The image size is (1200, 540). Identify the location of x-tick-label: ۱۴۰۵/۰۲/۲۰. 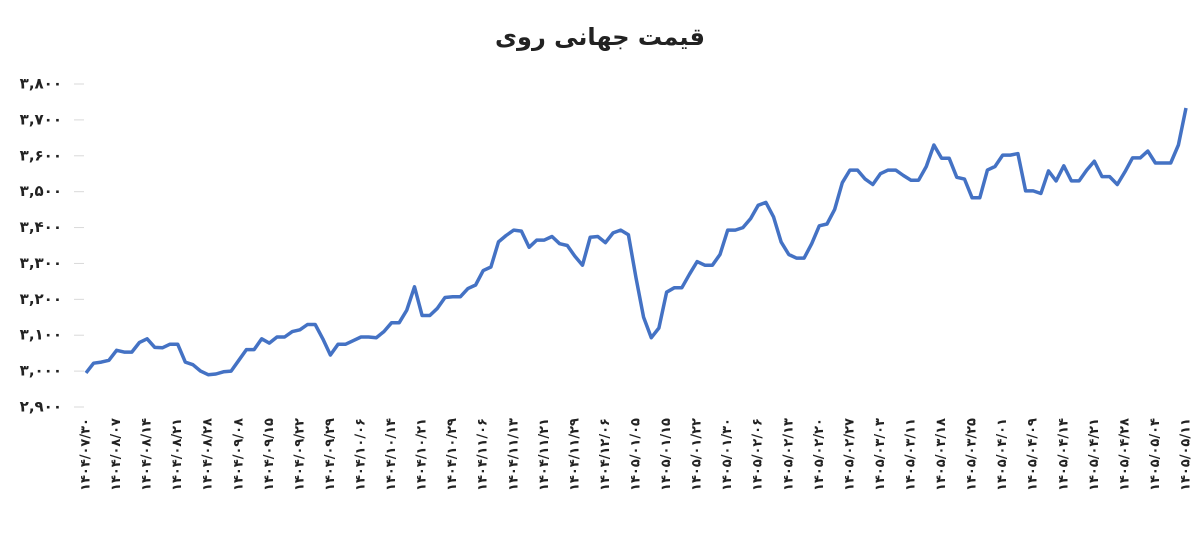
(819, 454).